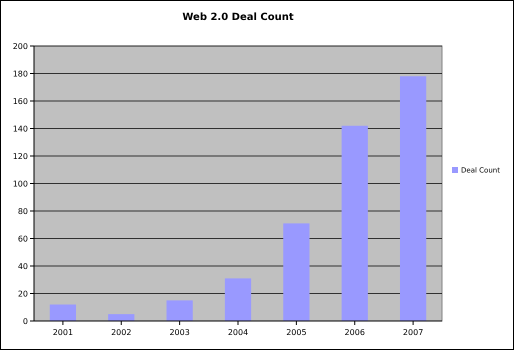 This screenshot has height=350, width=514. I want to click on y-tick-label: 80, so click(23, 211).